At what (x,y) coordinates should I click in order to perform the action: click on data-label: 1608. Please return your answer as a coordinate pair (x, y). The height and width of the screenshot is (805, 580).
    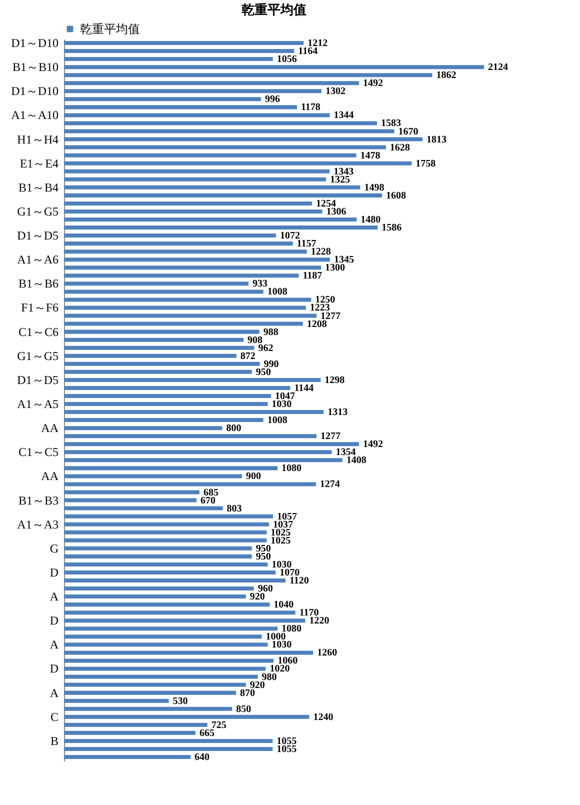
    Looking at the image, I should click on (396, 196).